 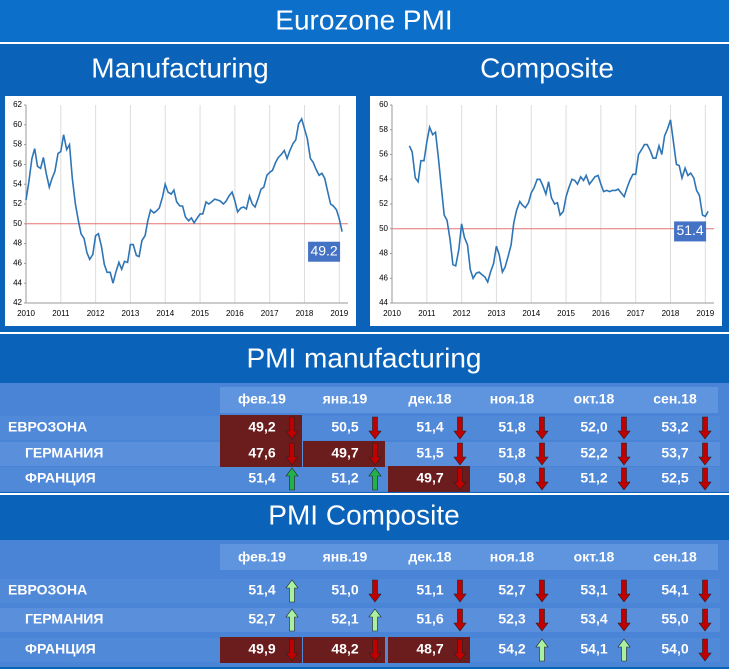 I want to click on cell-value: 51,1, so click(x=429, y=590).